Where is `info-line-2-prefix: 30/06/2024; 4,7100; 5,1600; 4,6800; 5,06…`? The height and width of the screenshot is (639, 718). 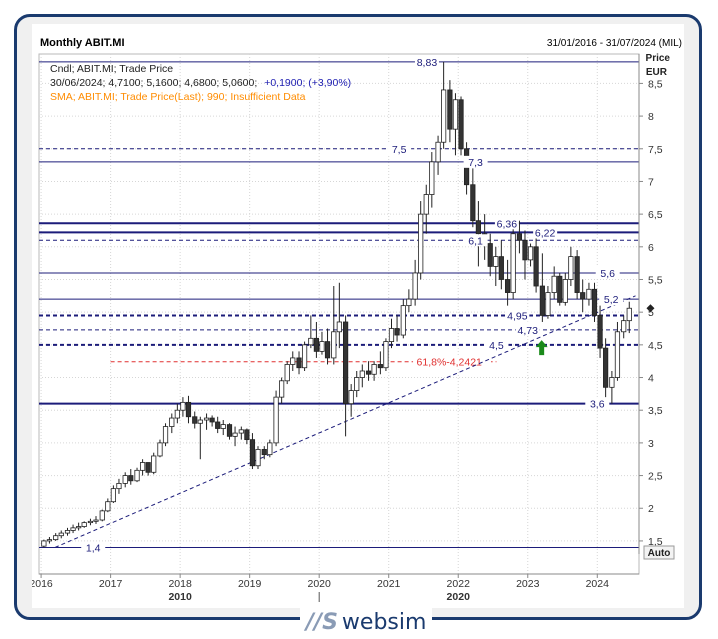 info-line-2-prefix: 30/06/2024; 4,7100; 5,1600; 4,6800; 5,06… is located at coordinates (153, 83).